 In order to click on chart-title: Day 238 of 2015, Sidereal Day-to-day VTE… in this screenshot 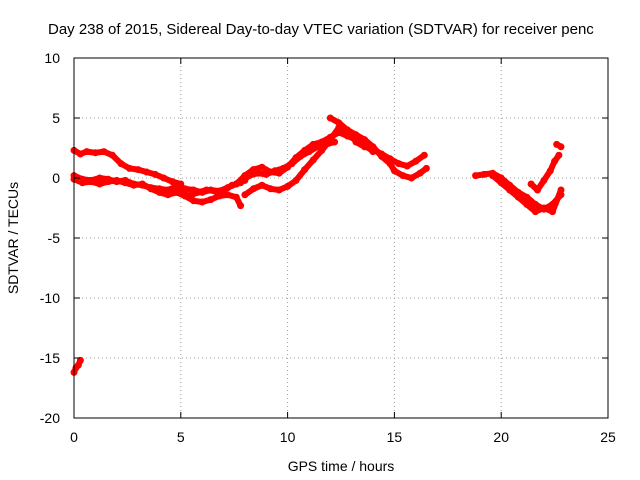, I will do `click(321, 29)`.